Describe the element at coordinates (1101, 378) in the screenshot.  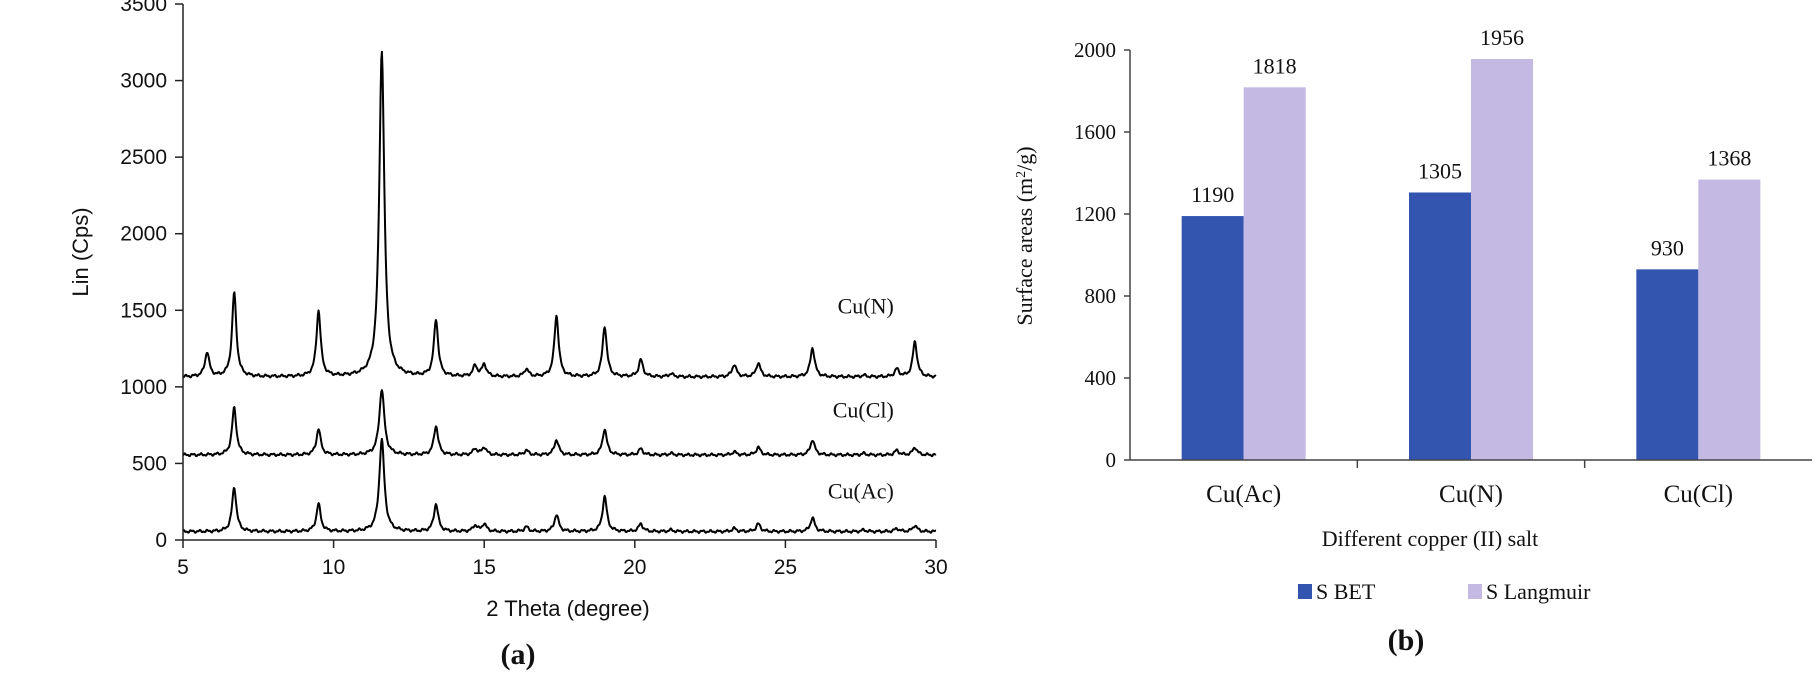
I see `bar-y-tick-label: 400` at that location.